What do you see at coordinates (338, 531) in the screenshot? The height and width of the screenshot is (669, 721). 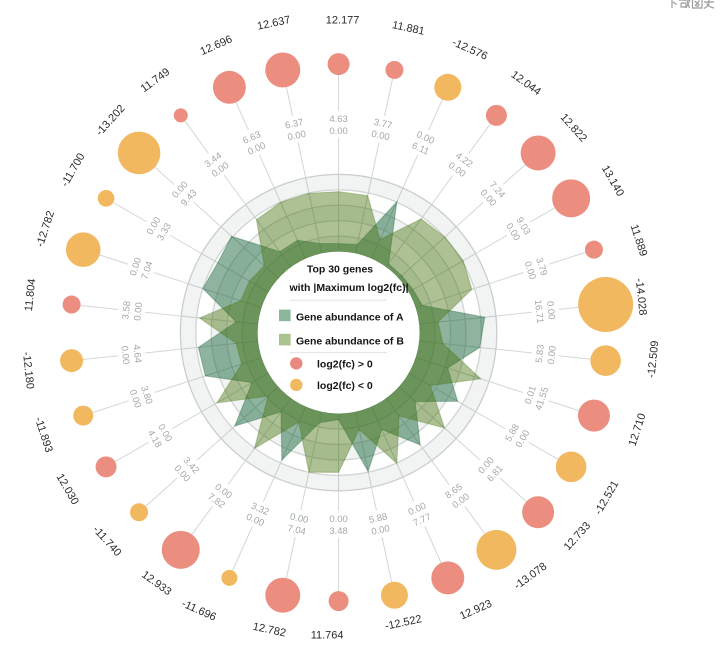 I see `svg-text: 3.48` at bounding box center [338, 531].